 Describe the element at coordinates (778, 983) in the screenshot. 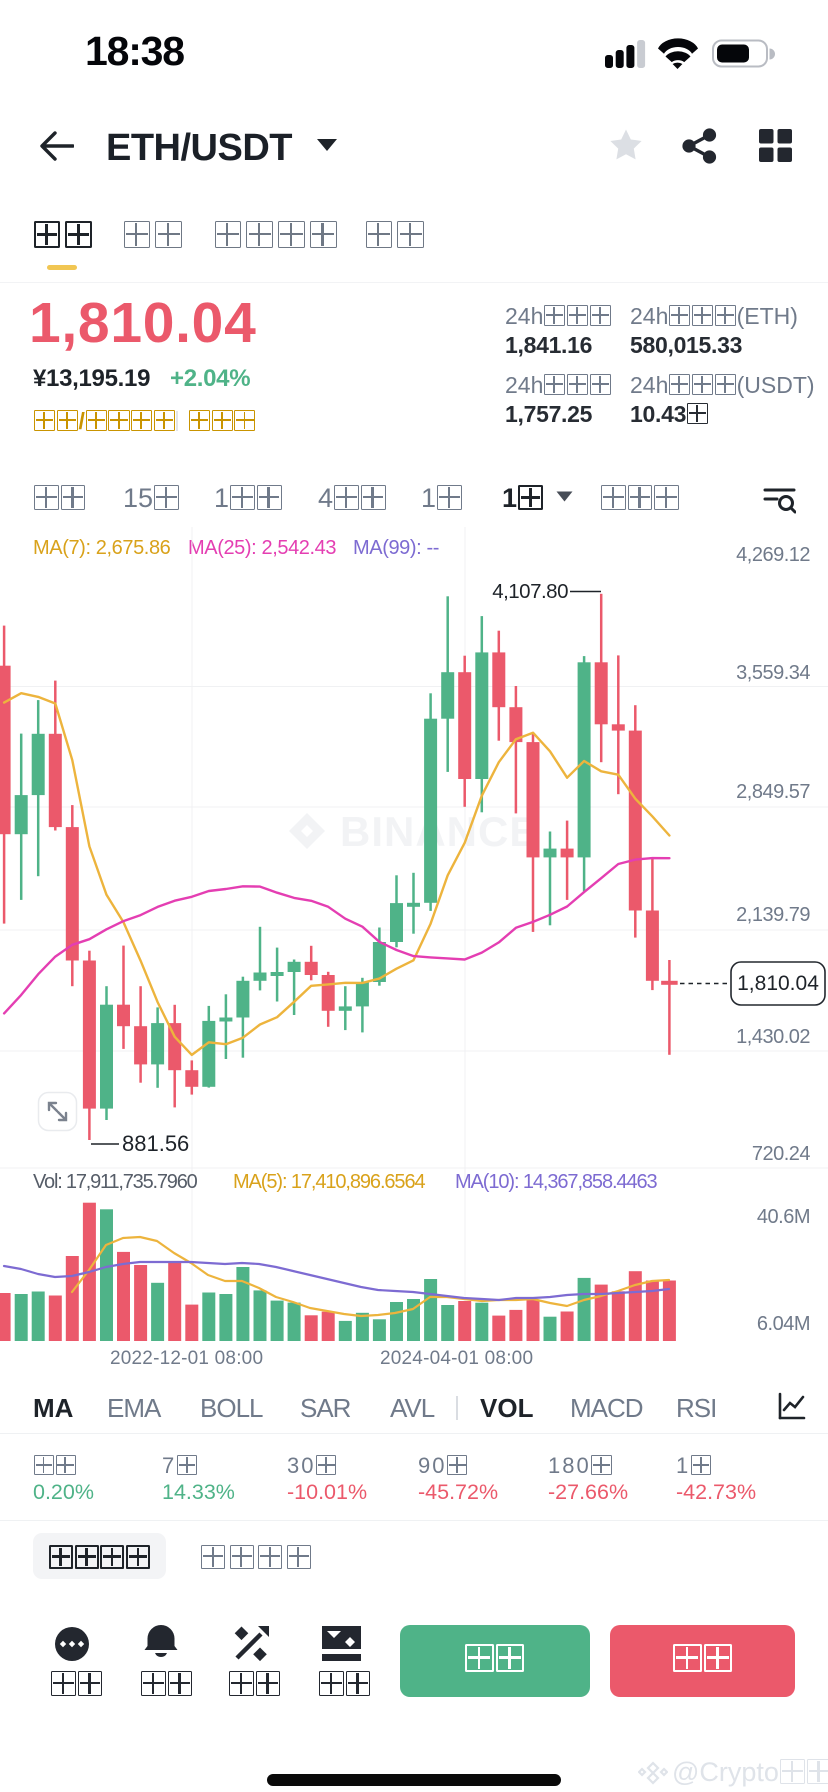

I see `svg-text: 1,810.04` at that location.